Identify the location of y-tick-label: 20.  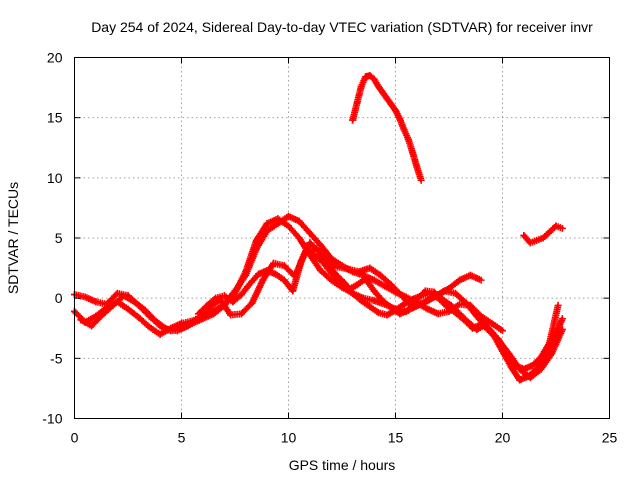
(55, 58).